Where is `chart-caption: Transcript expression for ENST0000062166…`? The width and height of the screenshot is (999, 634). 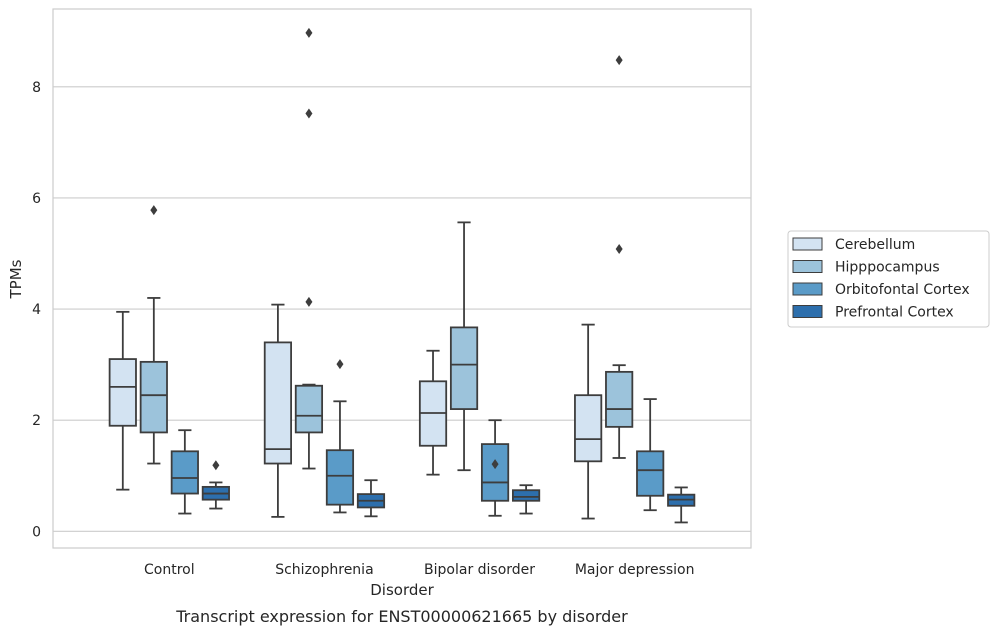 chart-caption: Transcript expression for ENST0000062166… is located at coordinates (401, 616).